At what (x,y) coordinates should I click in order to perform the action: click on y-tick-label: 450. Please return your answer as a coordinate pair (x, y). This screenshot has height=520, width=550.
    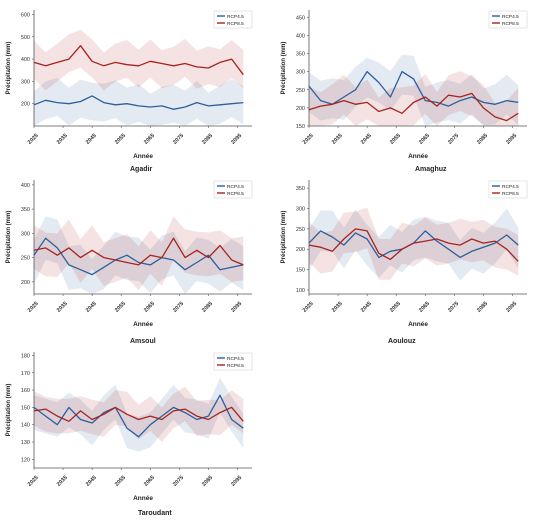
    Looking at the image, I should click on (300, 18).